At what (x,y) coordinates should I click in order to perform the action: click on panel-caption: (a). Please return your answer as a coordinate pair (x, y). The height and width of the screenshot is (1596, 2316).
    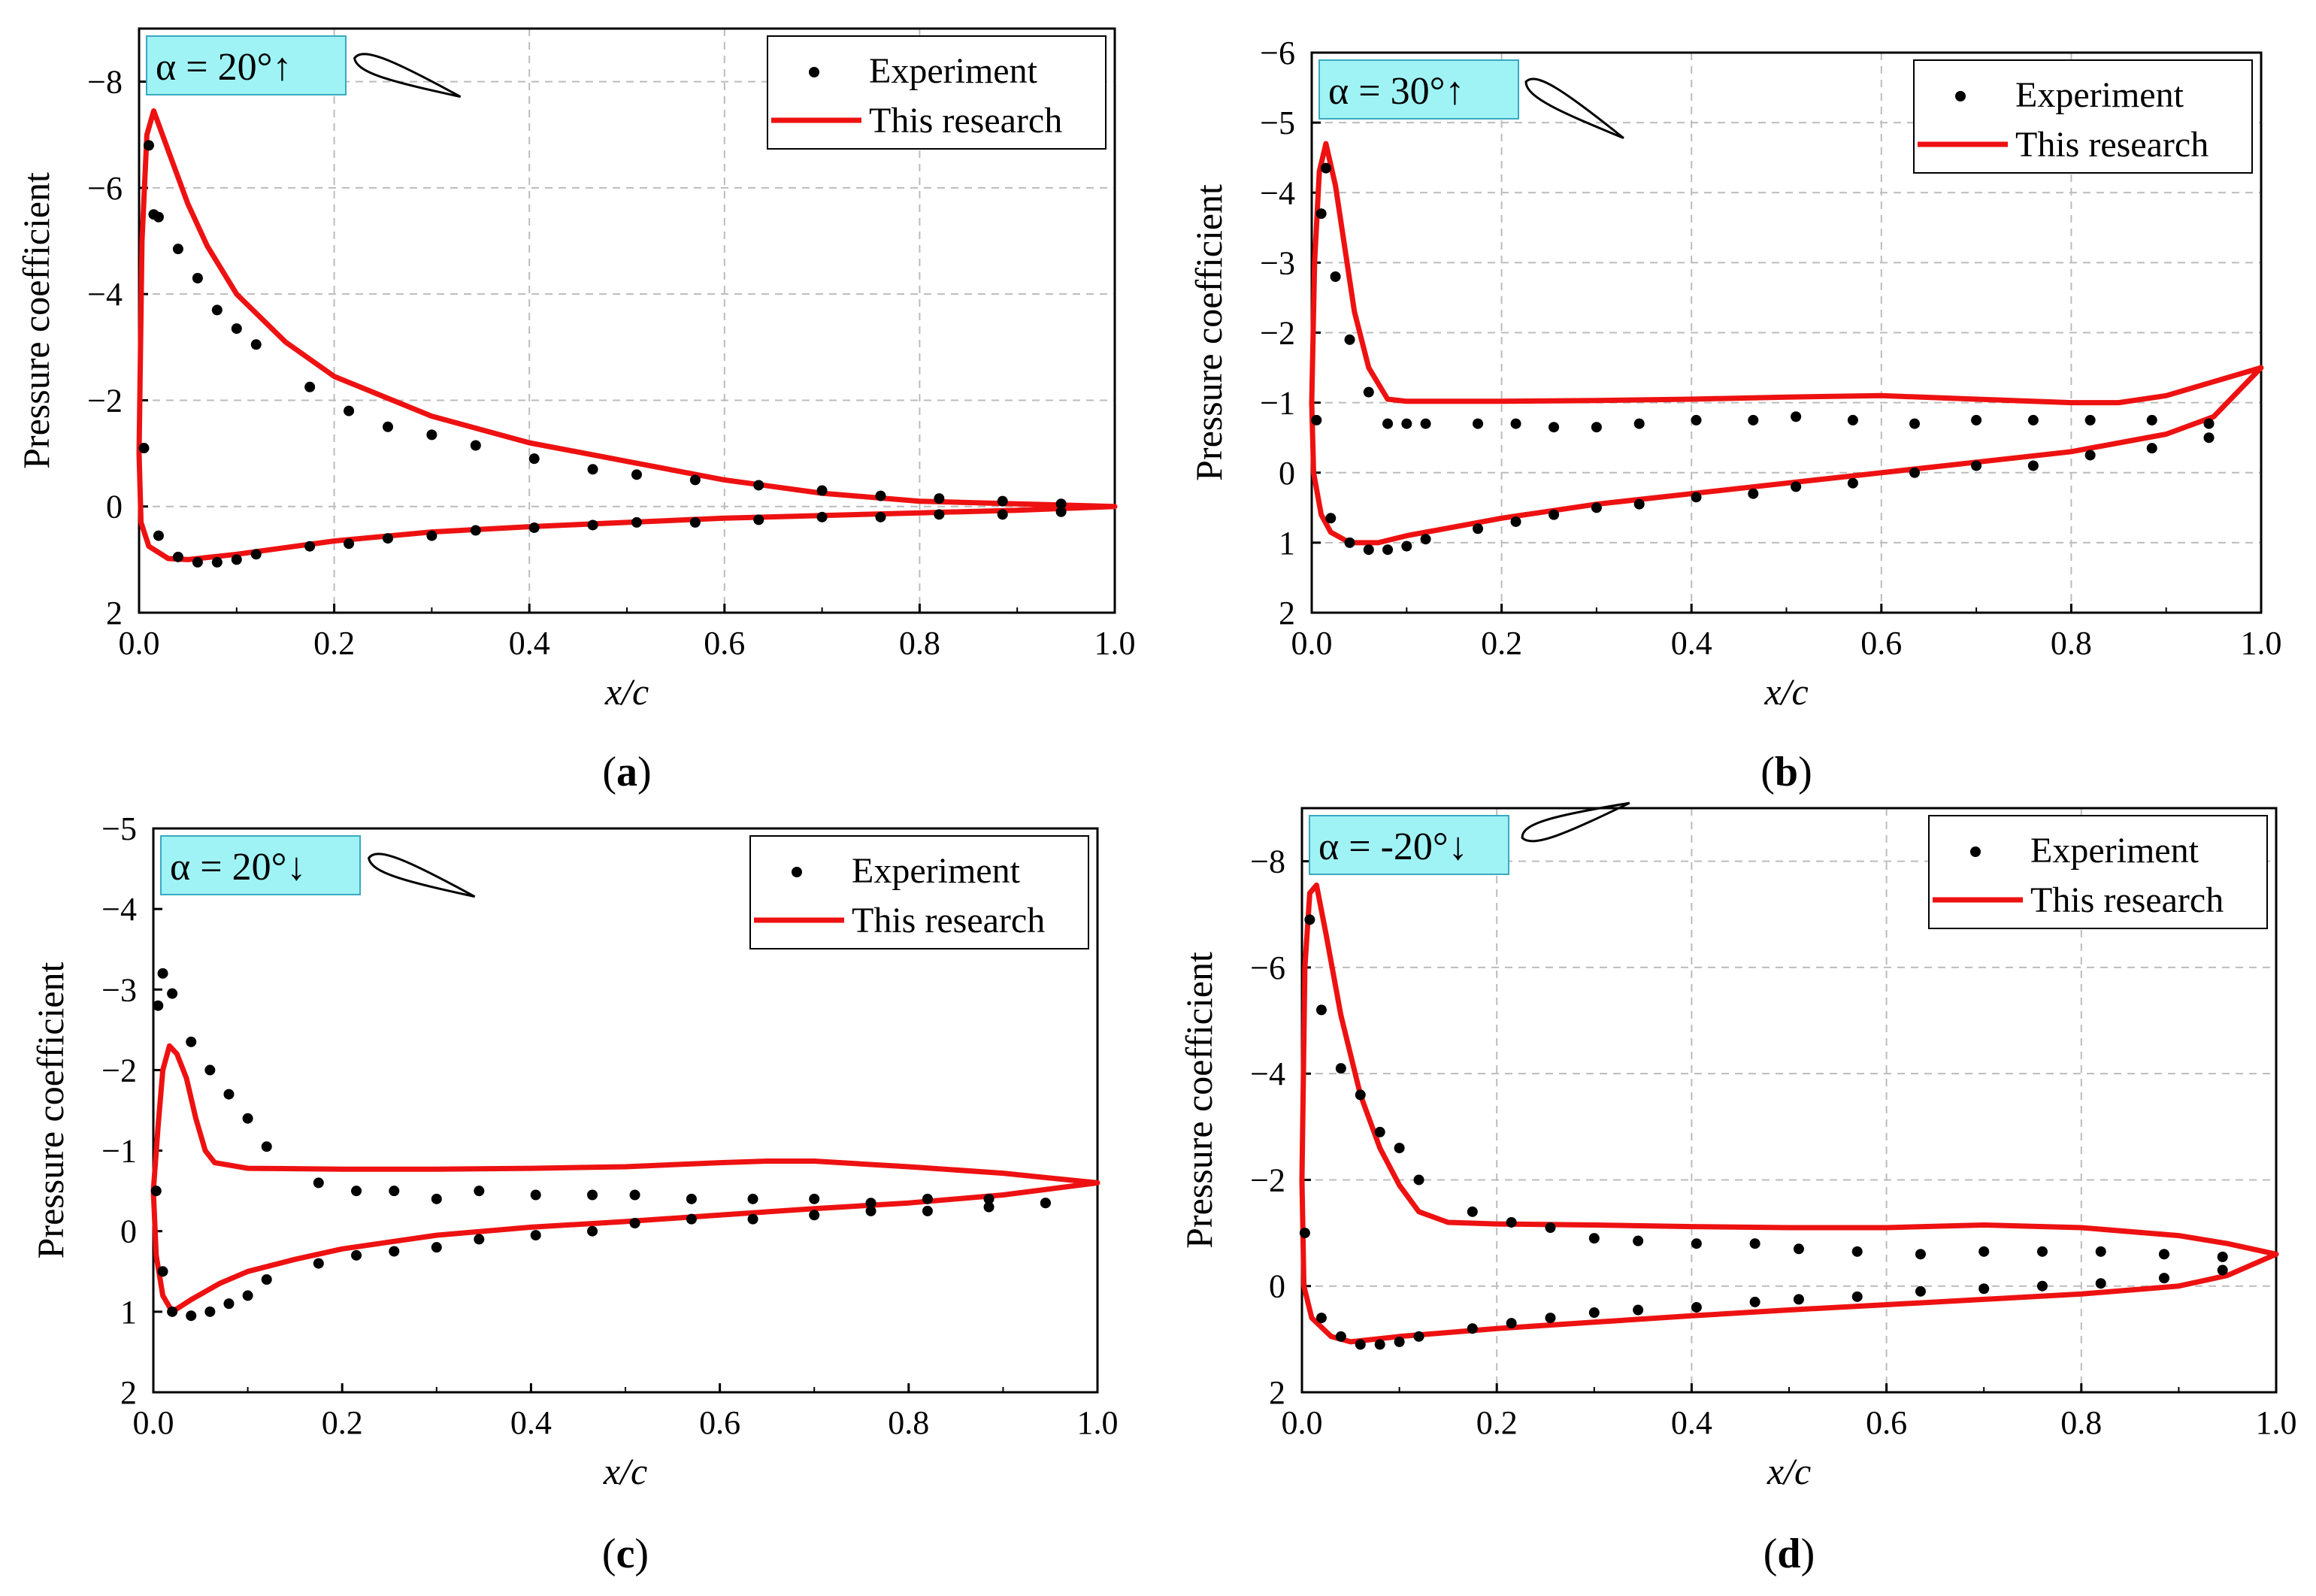
    Looking at the image, I should click on (627, 772).